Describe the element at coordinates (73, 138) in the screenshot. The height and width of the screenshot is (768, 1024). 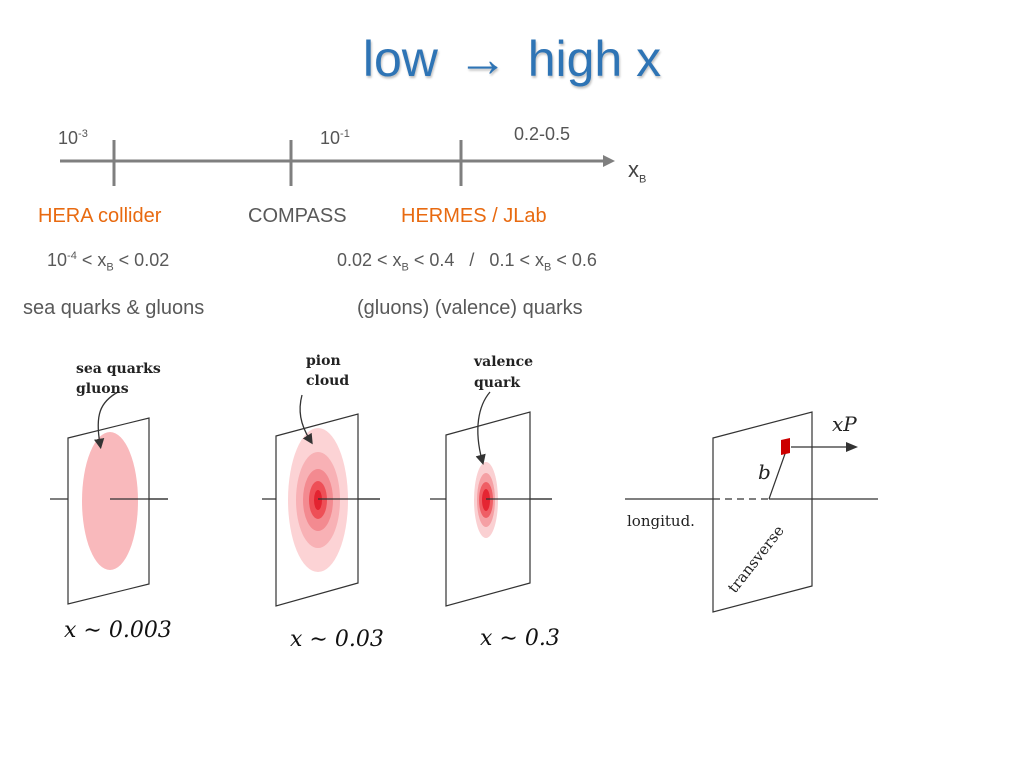
I see `tick-label-1: 10⁻³` at that location.